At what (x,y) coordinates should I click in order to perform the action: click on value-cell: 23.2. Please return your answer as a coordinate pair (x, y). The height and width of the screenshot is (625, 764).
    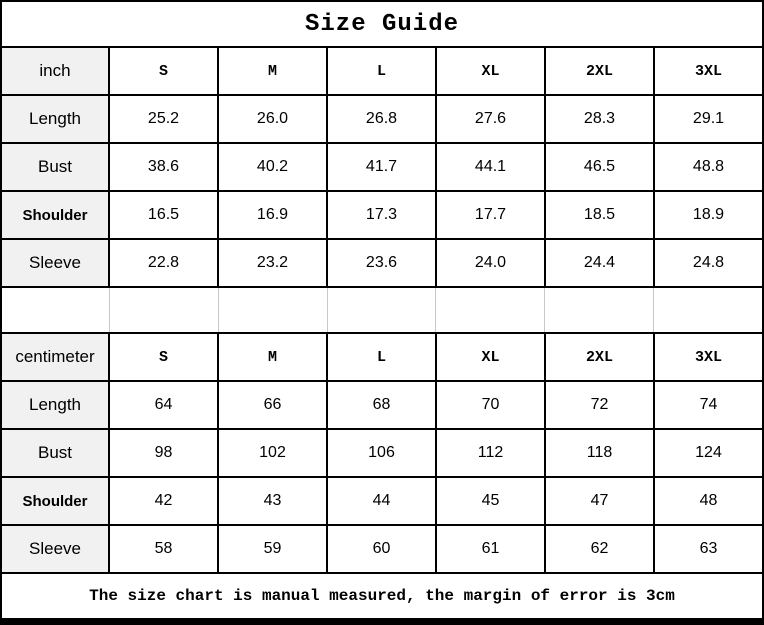
    Looking at the image, I should click on (273, 263).